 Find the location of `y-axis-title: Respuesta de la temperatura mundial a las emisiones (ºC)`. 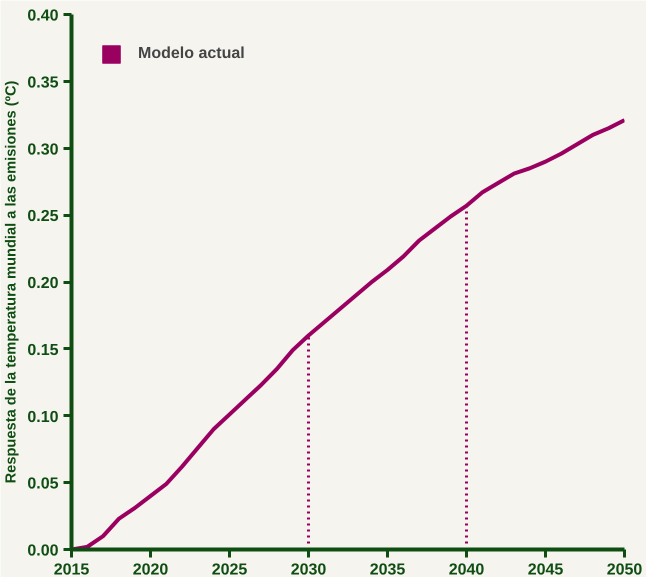

y-axis-title: Respuesta de la temperatura mundial a las emisiones (ºC) is located at coordinates (11, 282).